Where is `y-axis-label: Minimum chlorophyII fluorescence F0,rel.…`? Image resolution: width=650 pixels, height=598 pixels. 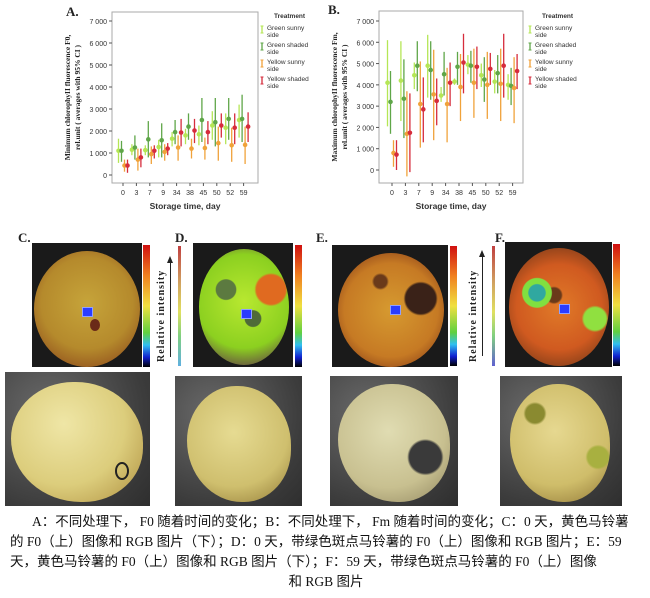 y-axis-label: Minimum chlorophyII fluorescence F0,rel.… is located at coordinates (72, 98).